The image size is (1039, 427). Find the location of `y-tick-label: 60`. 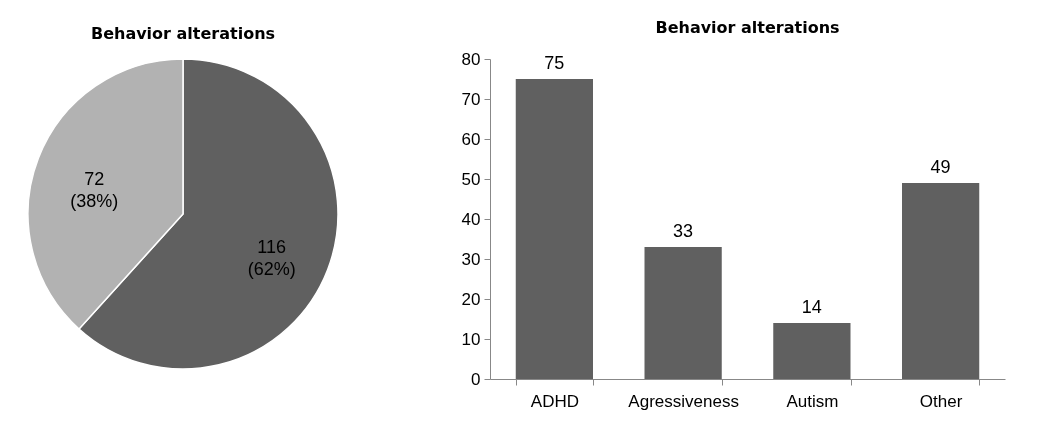

y-tick-label: 60 is located at coordinates (471, 139).